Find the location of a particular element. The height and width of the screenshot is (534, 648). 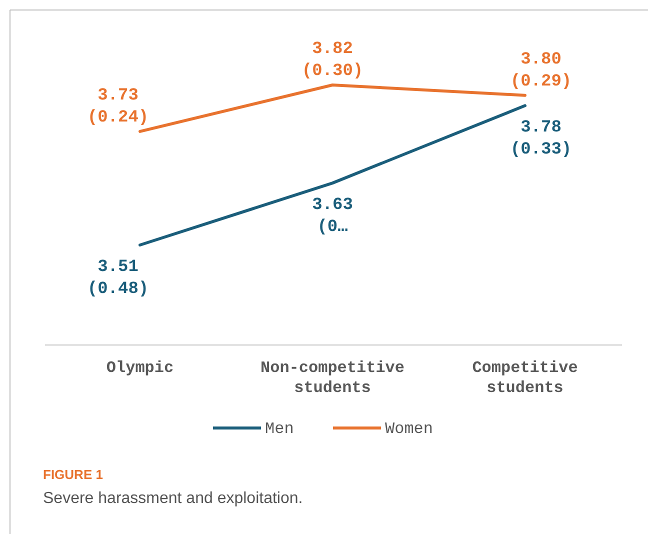

text: FIGURE 1 is located at coordinates (73, 474).